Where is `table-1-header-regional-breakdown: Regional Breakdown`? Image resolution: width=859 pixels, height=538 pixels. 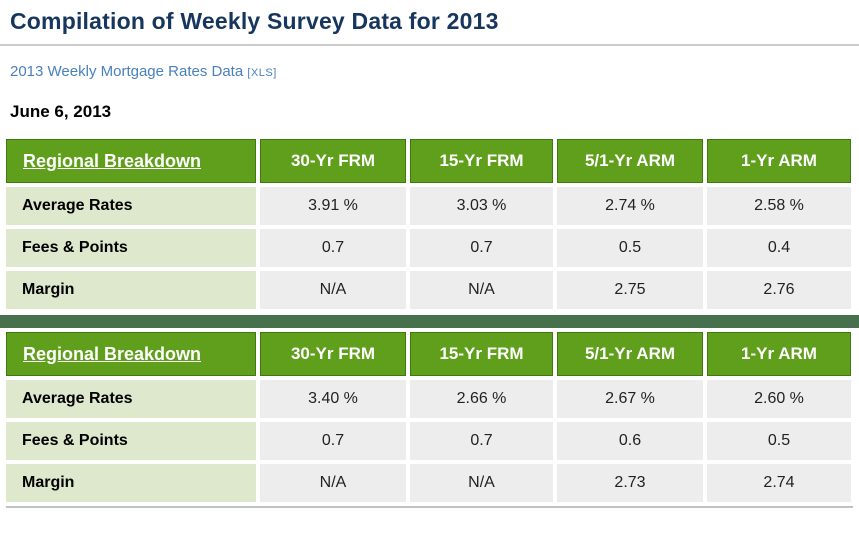 table-1-header-regional-breakdown: Regional Breakdown is located at coordinates (131, 161).